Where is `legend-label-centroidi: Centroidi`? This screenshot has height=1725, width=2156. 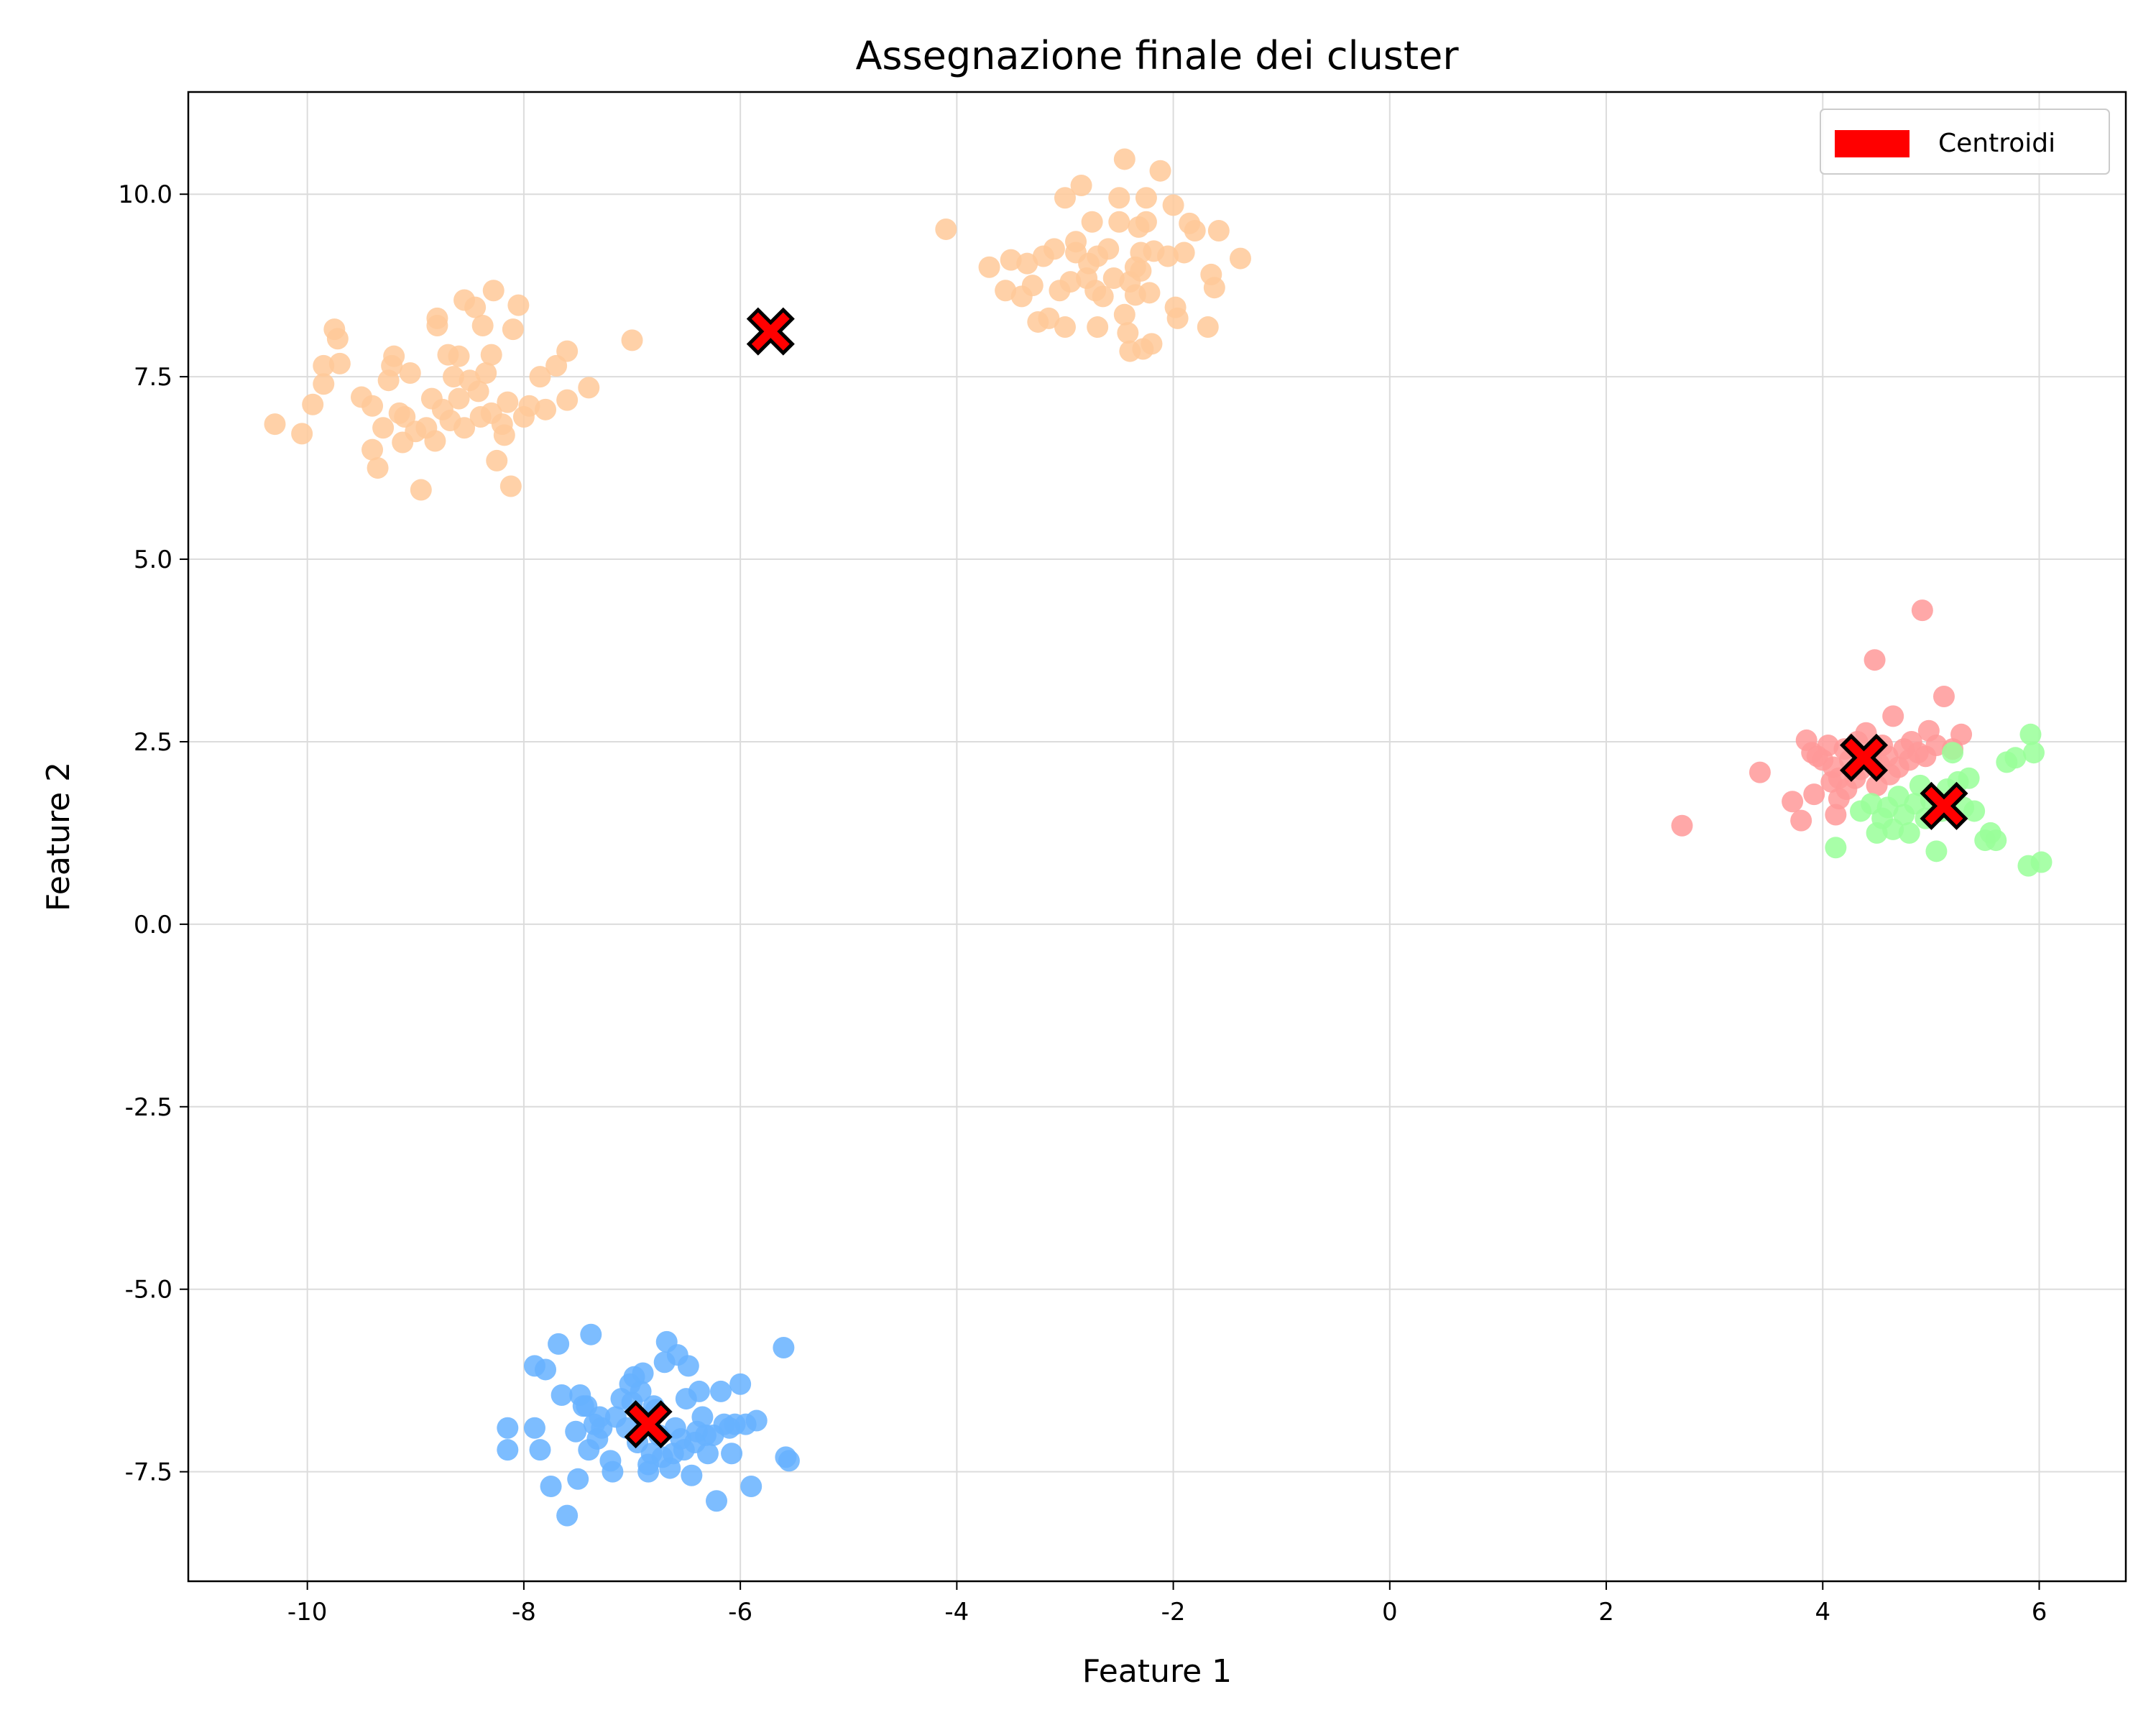
legend-label-centroidi: Centroidi is located at coordinates (1997, 143).